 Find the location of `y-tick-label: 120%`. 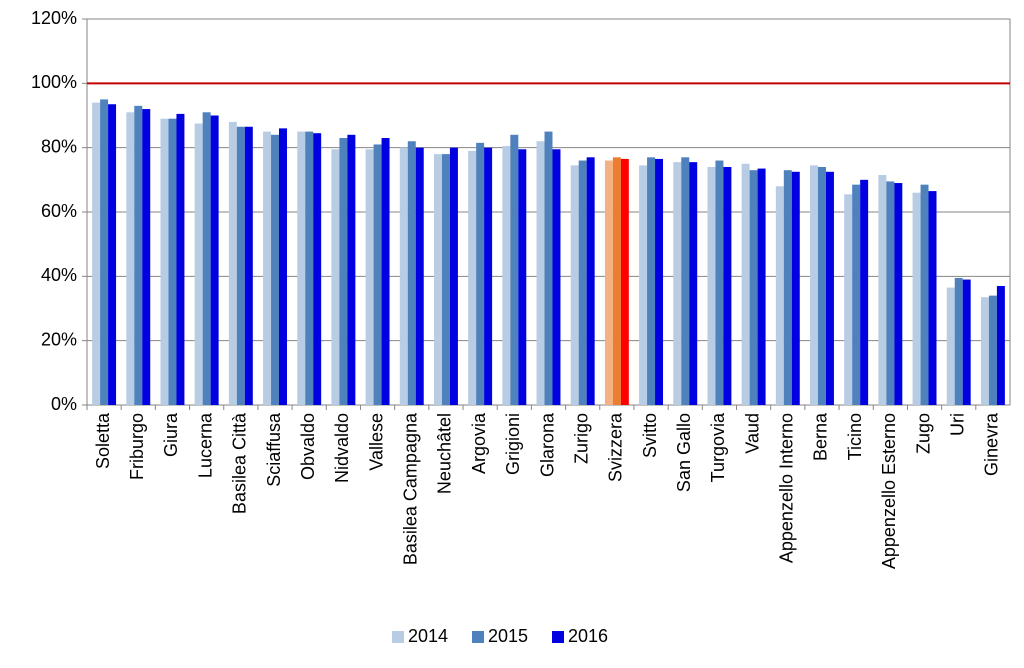

y-tick-label: 120% is located at coordinates (54, 18).